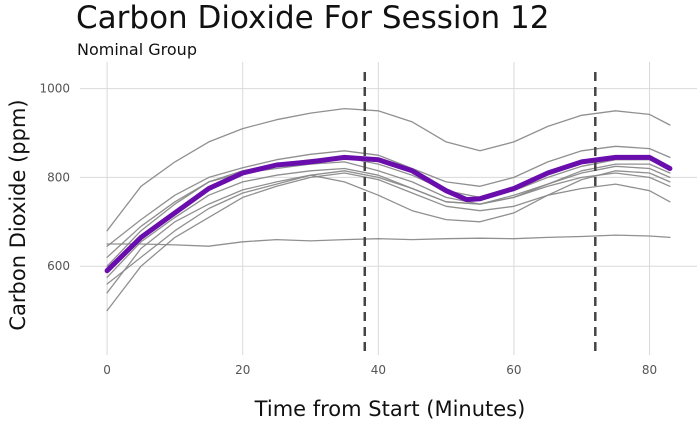 This screenshot has width=700, height=432. I want to click on x-tick-label: 60, so click(513, 370).